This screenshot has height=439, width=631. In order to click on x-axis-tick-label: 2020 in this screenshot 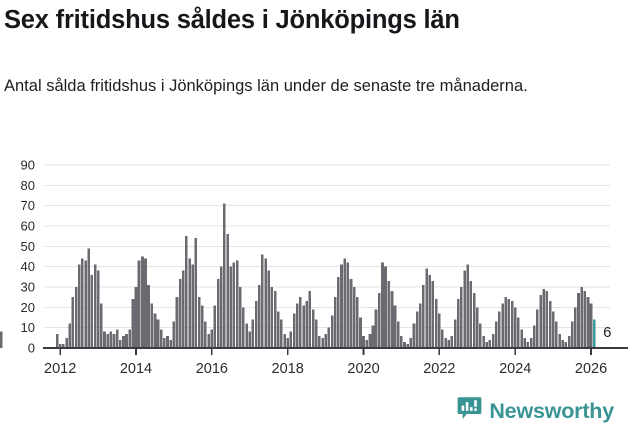, I will do `click(363, 369)`.